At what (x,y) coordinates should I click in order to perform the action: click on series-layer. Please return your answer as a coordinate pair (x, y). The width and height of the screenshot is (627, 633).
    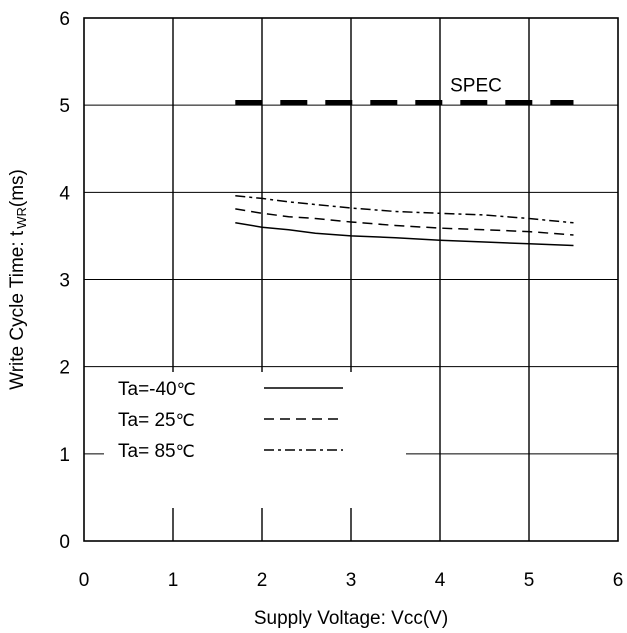
    Looking at the image, I should click on (404, 221).